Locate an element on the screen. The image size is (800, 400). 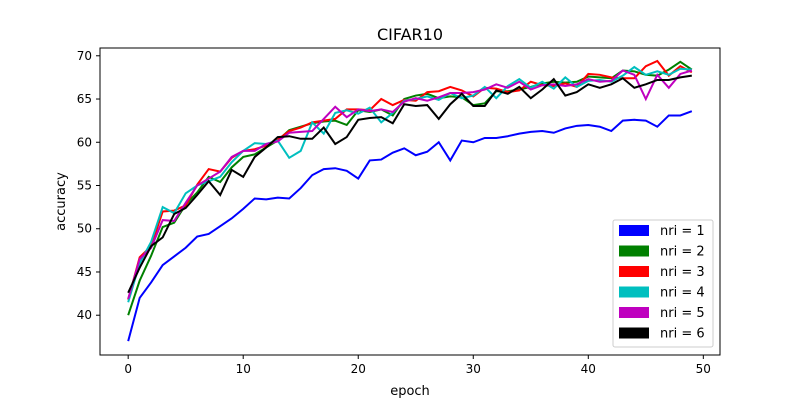
legend-label: nri = 4 is located at coordinates (682, 293).